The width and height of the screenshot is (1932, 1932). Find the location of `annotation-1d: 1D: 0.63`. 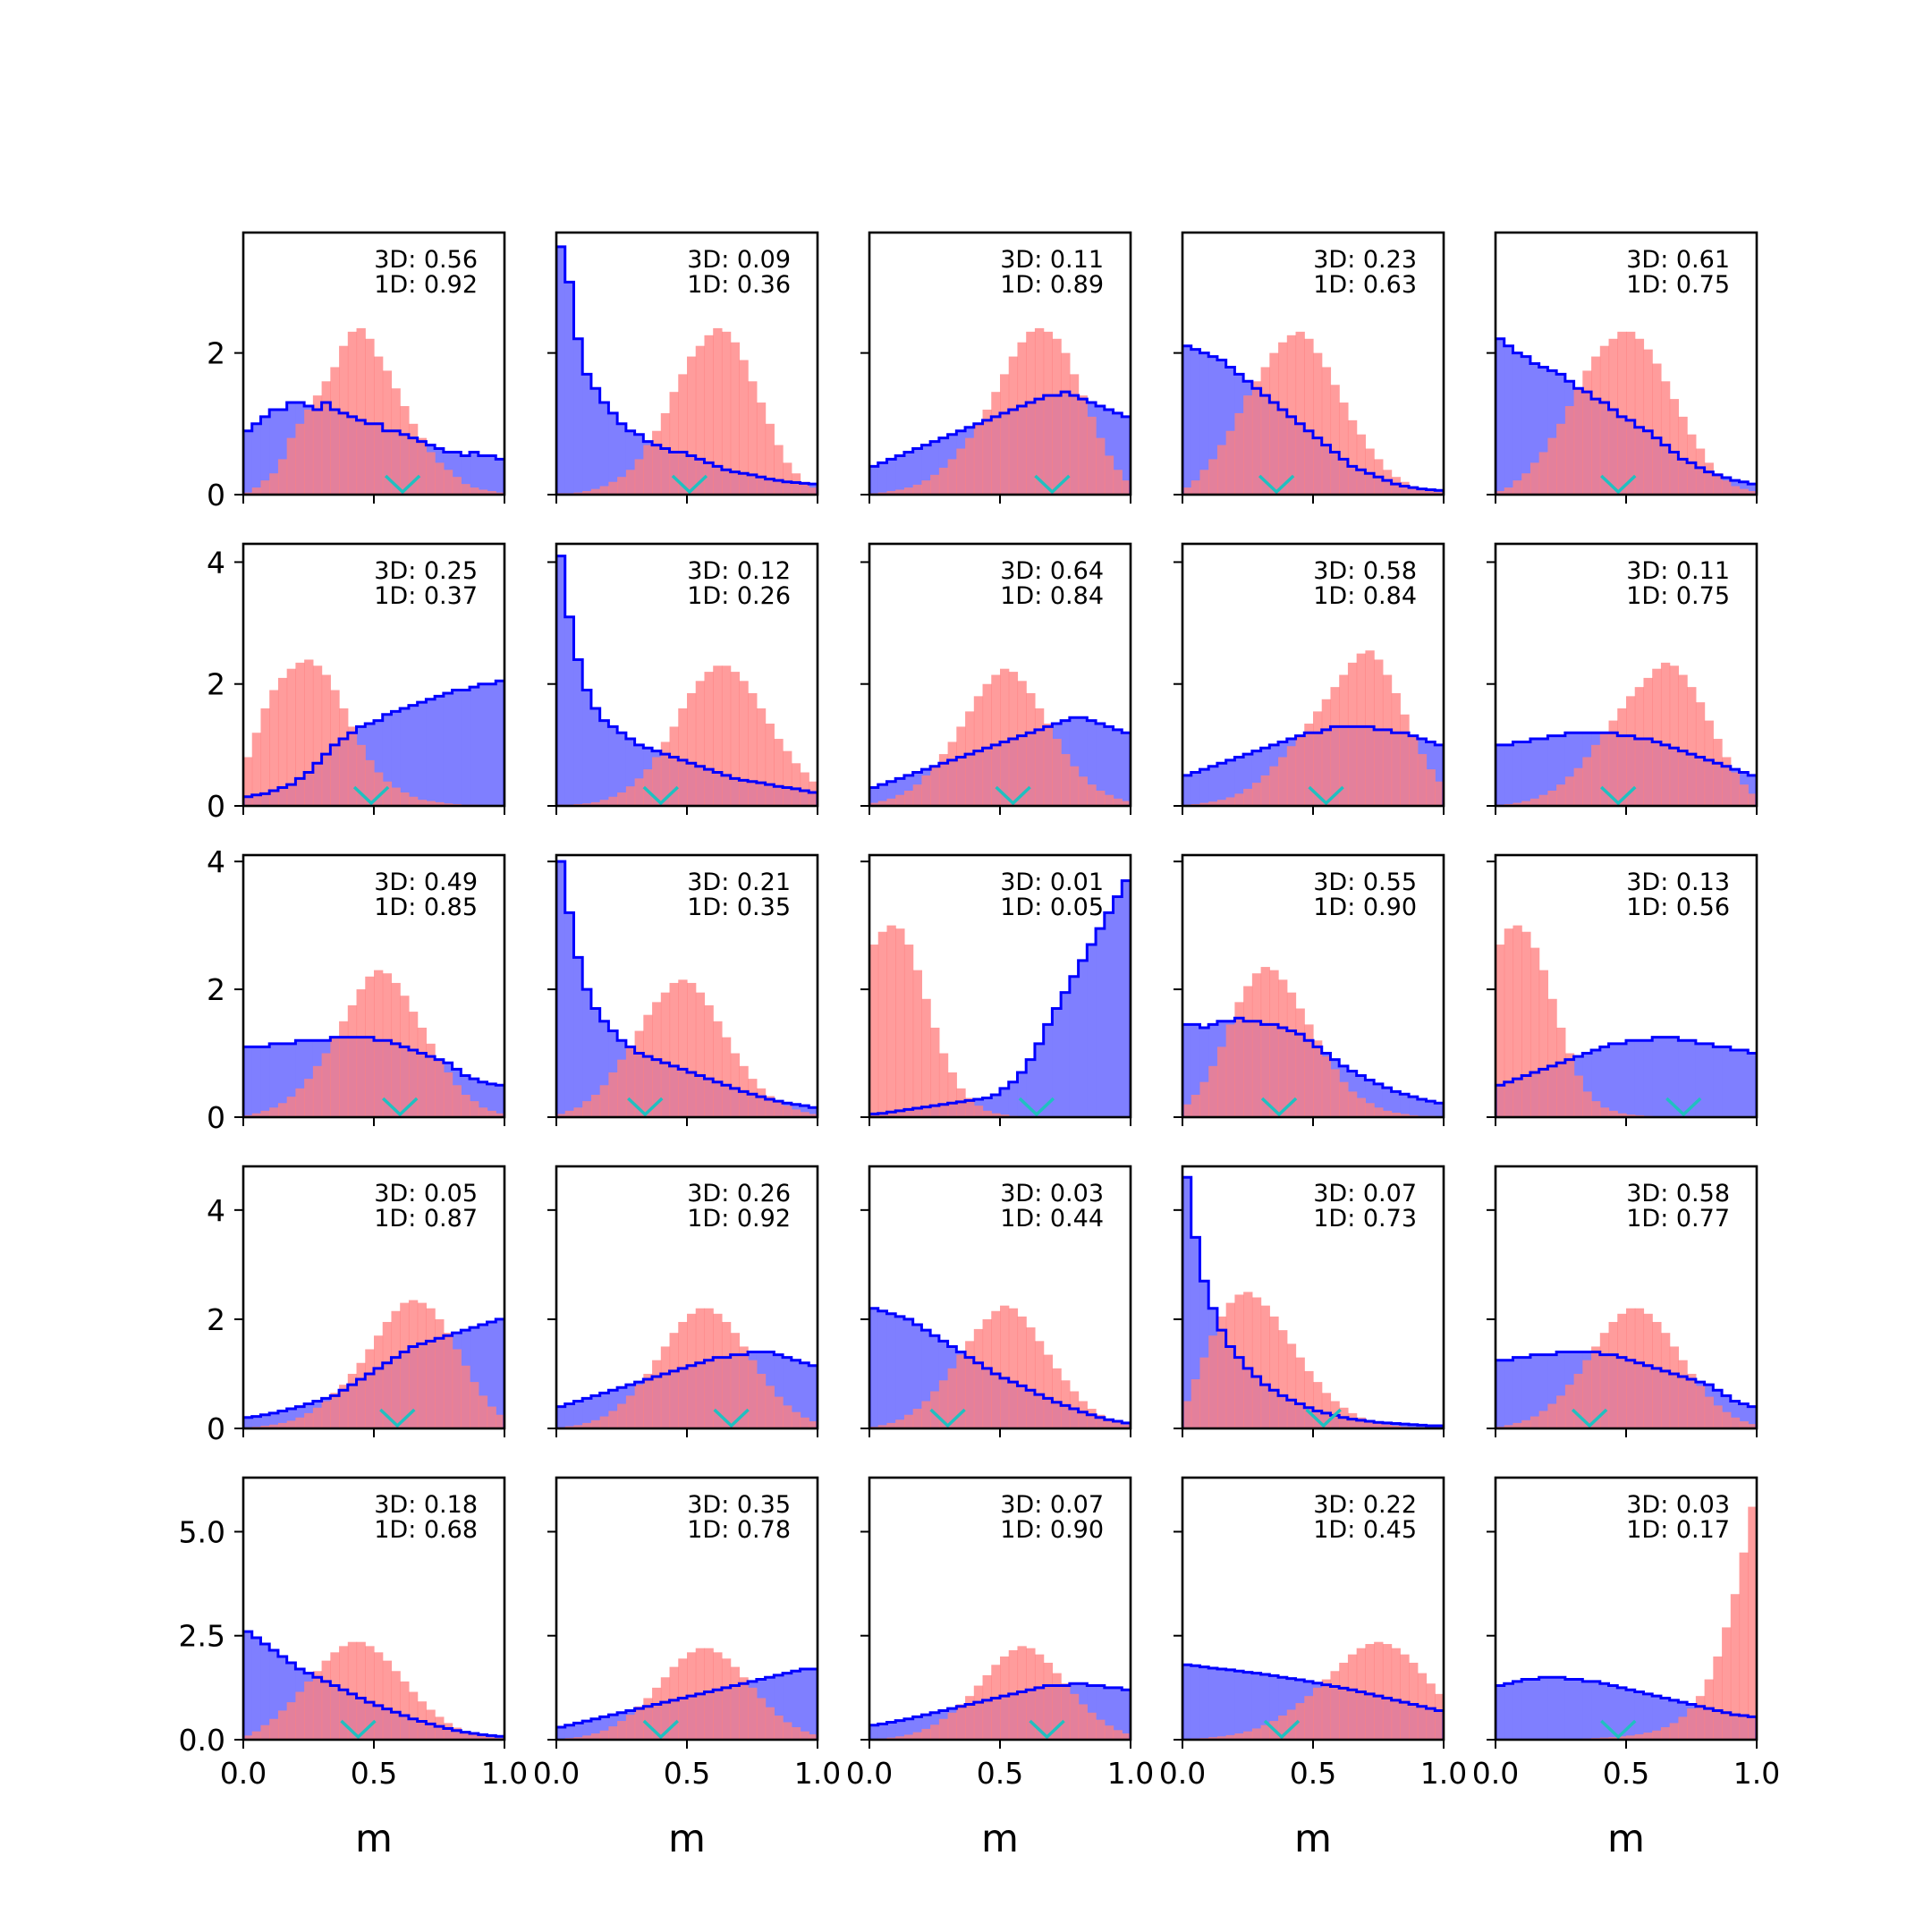

annotation-1d: 1D: 0.63 is located at coordinates (1365, 285).